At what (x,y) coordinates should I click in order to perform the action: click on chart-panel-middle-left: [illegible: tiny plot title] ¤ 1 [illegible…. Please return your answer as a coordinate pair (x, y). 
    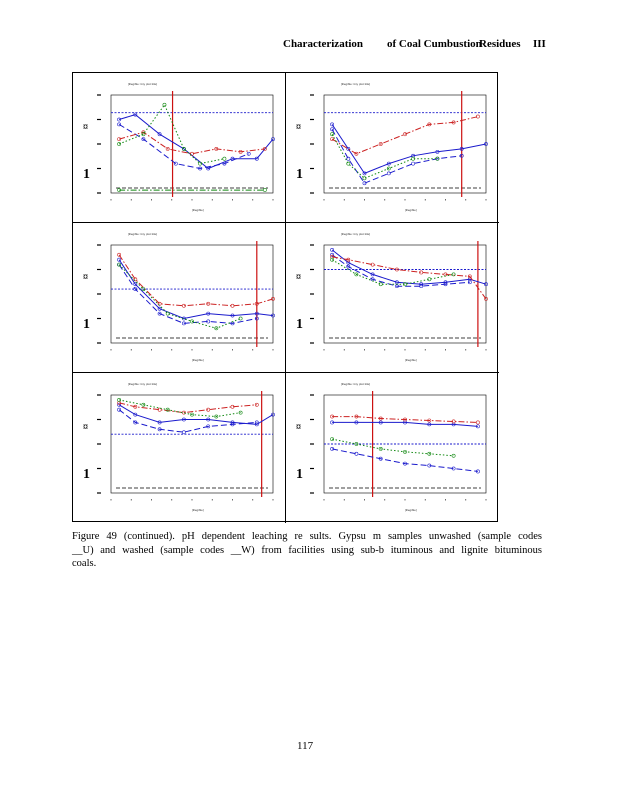
    Looking at the image, I should click on (179, 298).